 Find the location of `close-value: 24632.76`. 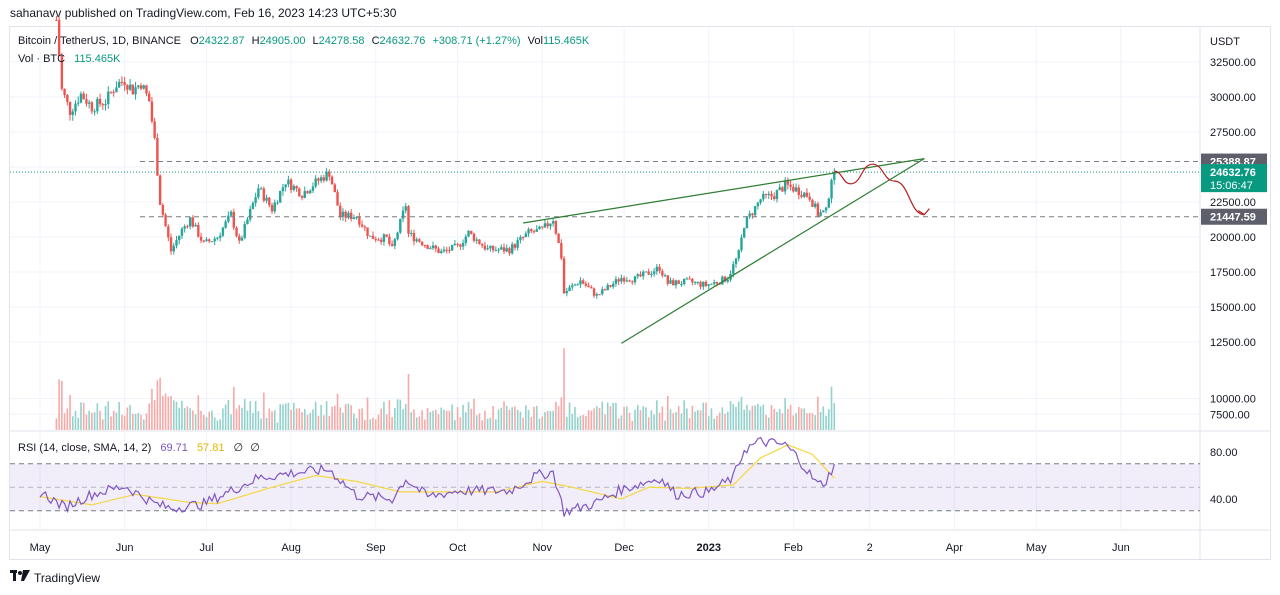

close-value: 24632.76 is located at coordinates (402, 41).